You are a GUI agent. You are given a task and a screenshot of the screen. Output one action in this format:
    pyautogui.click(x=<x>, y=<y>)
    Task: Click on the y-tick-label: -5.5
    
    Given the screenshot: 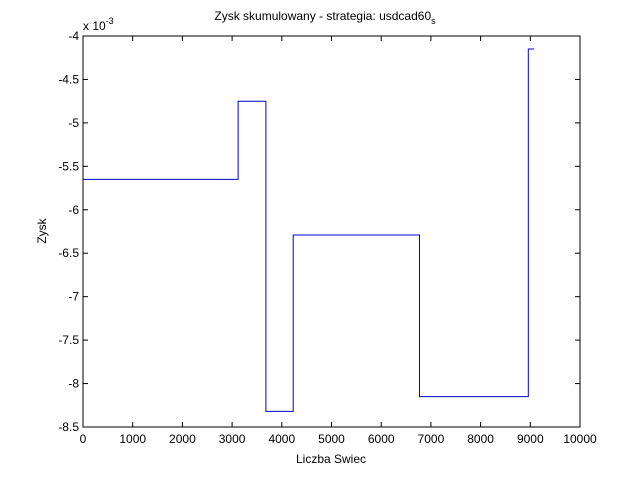 What is the action you would take?
    pyautogui.click(x=68, y=166)
    